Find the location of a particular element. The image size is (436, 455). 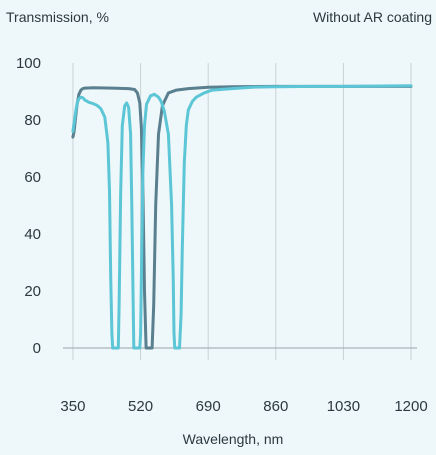

y-tick-label: 100 is located at coordinates (28, 63).